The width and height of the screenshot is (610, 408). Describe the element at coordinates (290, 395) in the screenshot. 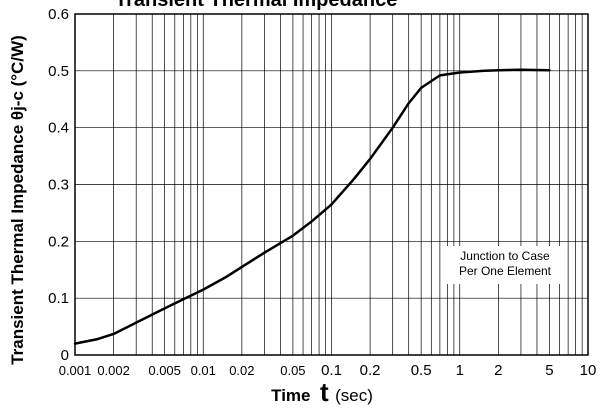

I see `x-axis-label-prefix: Time` at that location.